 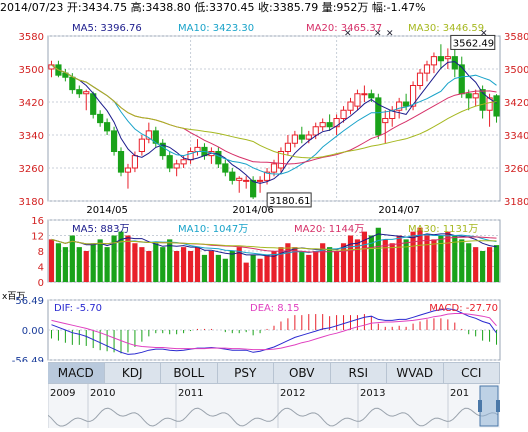 What do you see at coordinates (443, 229) in the screenshot?
I see `volume-ma30-legend: MA30: 1131万` at bounding box center [443, 229].